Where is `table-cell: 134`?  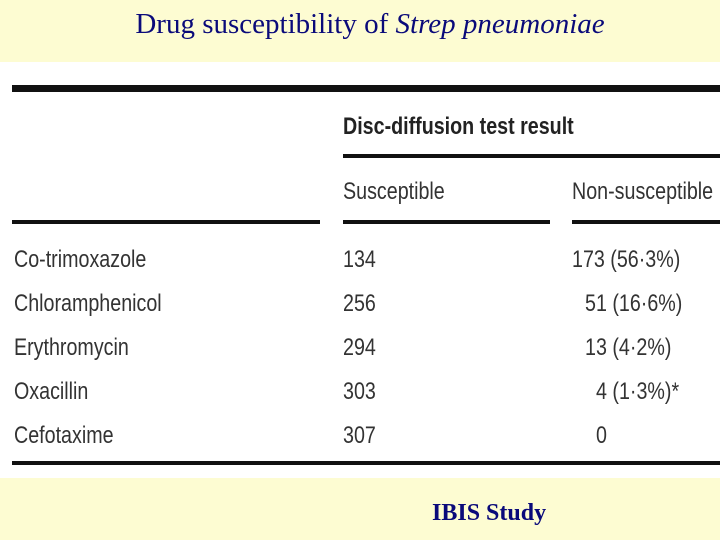
table-cell: 134 is located at coordinates (359, 259).